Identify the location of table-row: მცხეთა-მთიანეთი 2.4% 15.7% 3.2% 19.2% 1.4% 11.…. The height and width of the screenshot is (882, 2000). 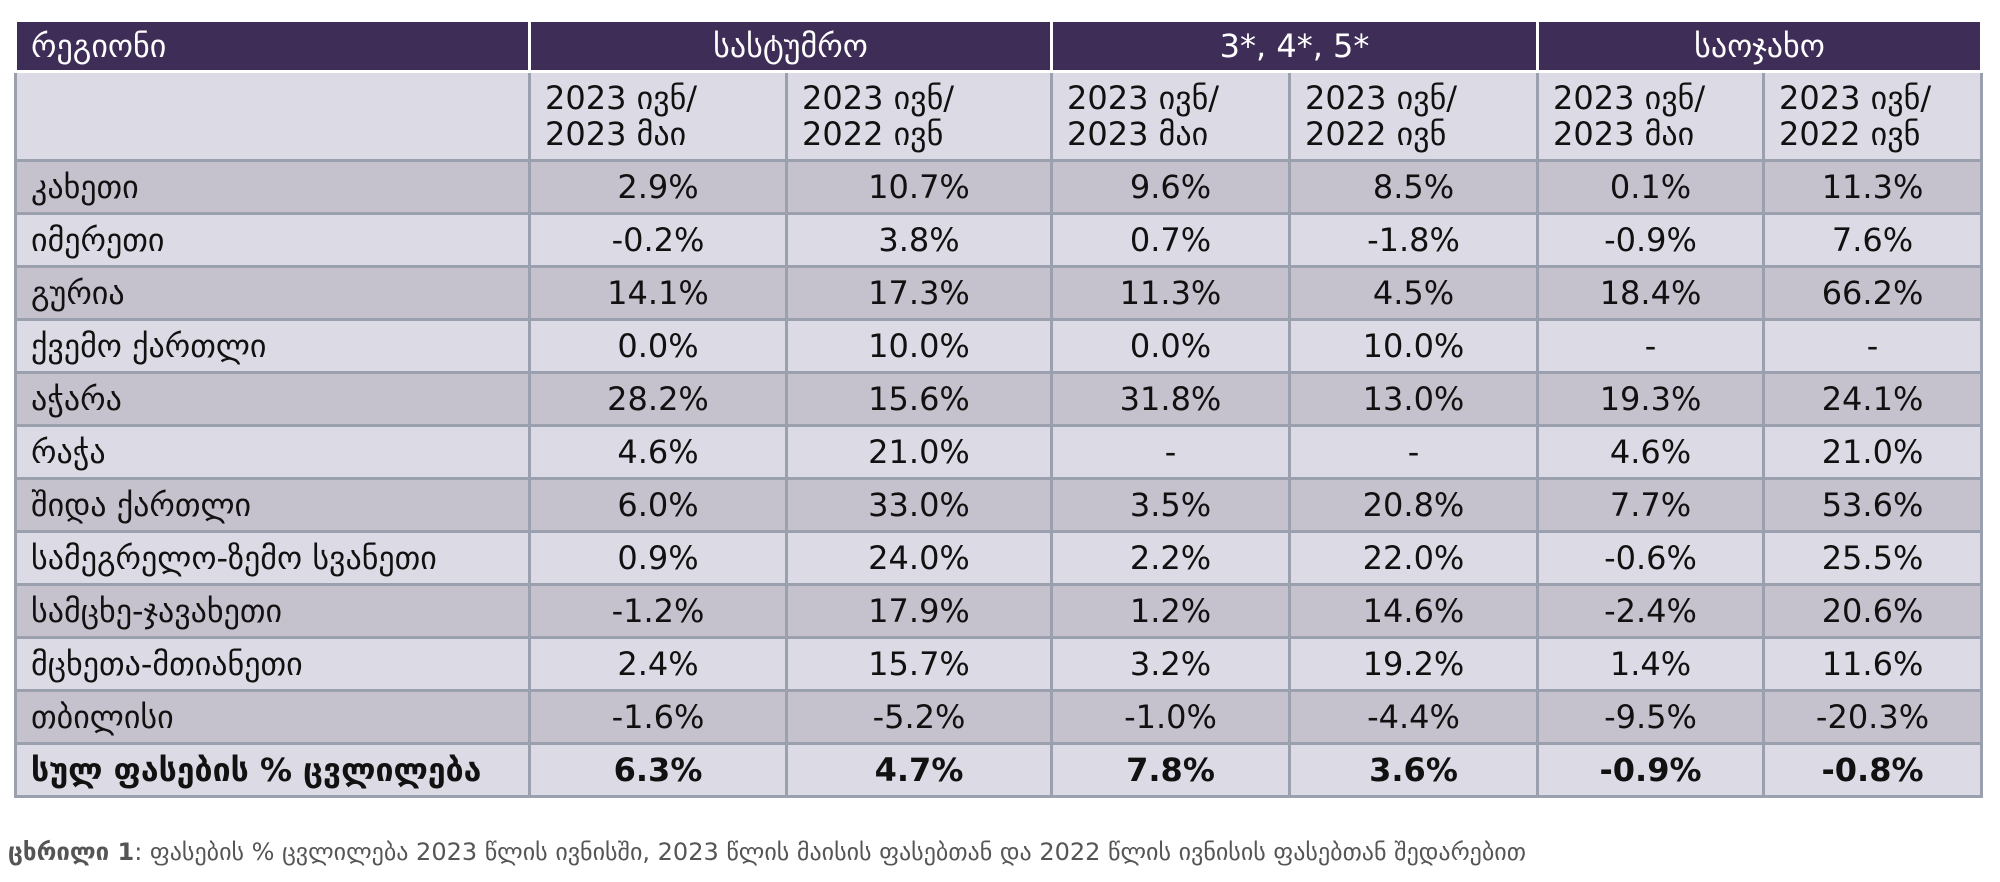
(999, 664).